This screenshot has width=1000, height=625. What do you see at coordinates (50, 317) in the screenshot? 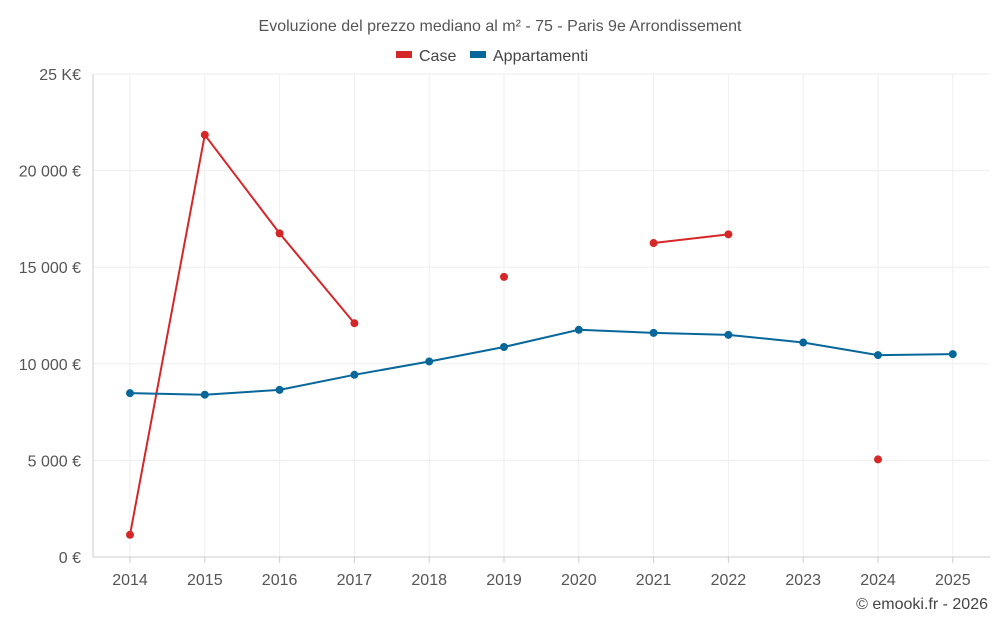
I see `y-axis: 0 € 5 000 € 10 000 € 15 000 € 20 000 € 25 K€` at bounding box center [50, 317].